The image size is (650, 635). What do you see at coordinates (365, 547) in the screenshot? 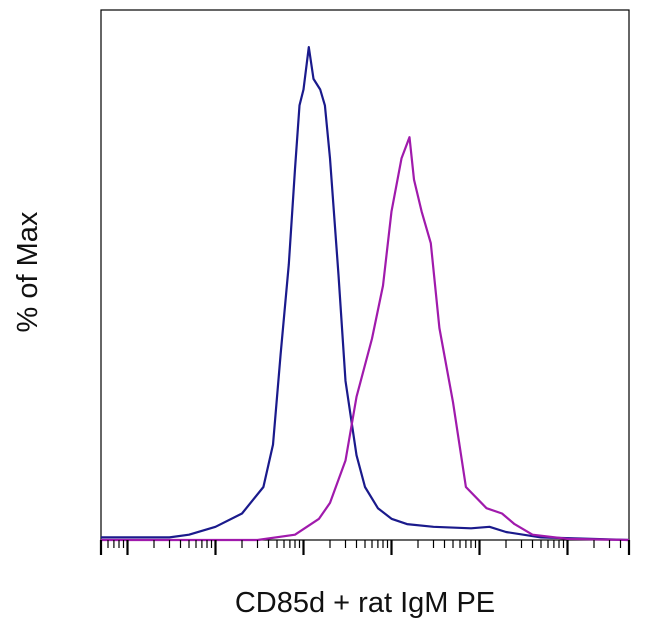
I see `x-axis-ticks` at bounding box center [365, 547].